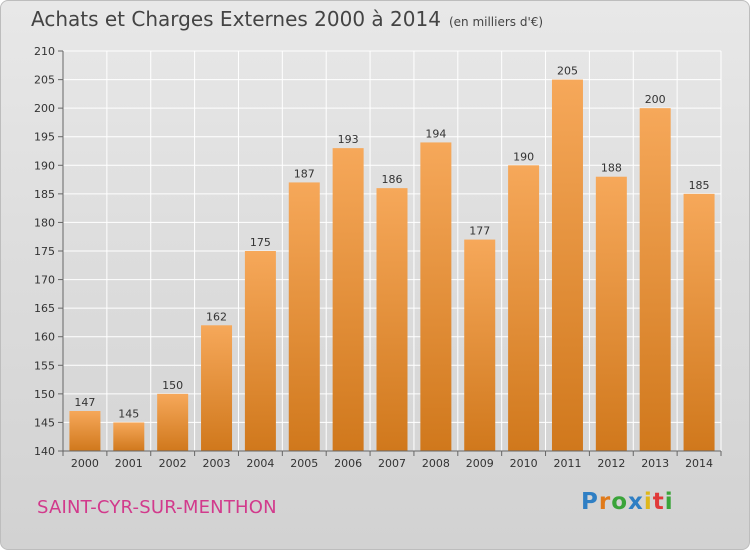 The width and height of the screenshot is (750, 550). Describe the element at coordinates (480, 345) in the screenshot. I see `bar-2009` at that location.